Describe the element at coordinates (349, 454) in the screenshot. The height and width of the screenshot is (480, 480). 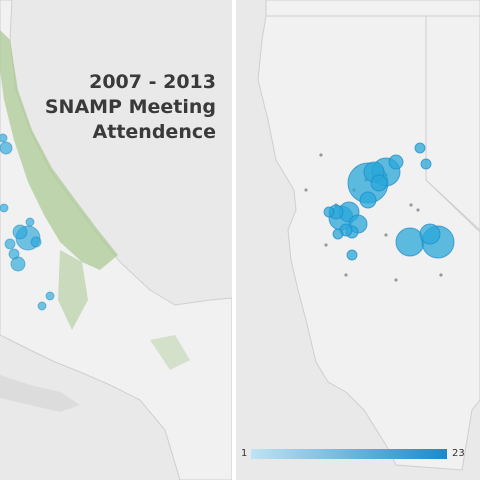
I see `legend-color-scale` at that location.